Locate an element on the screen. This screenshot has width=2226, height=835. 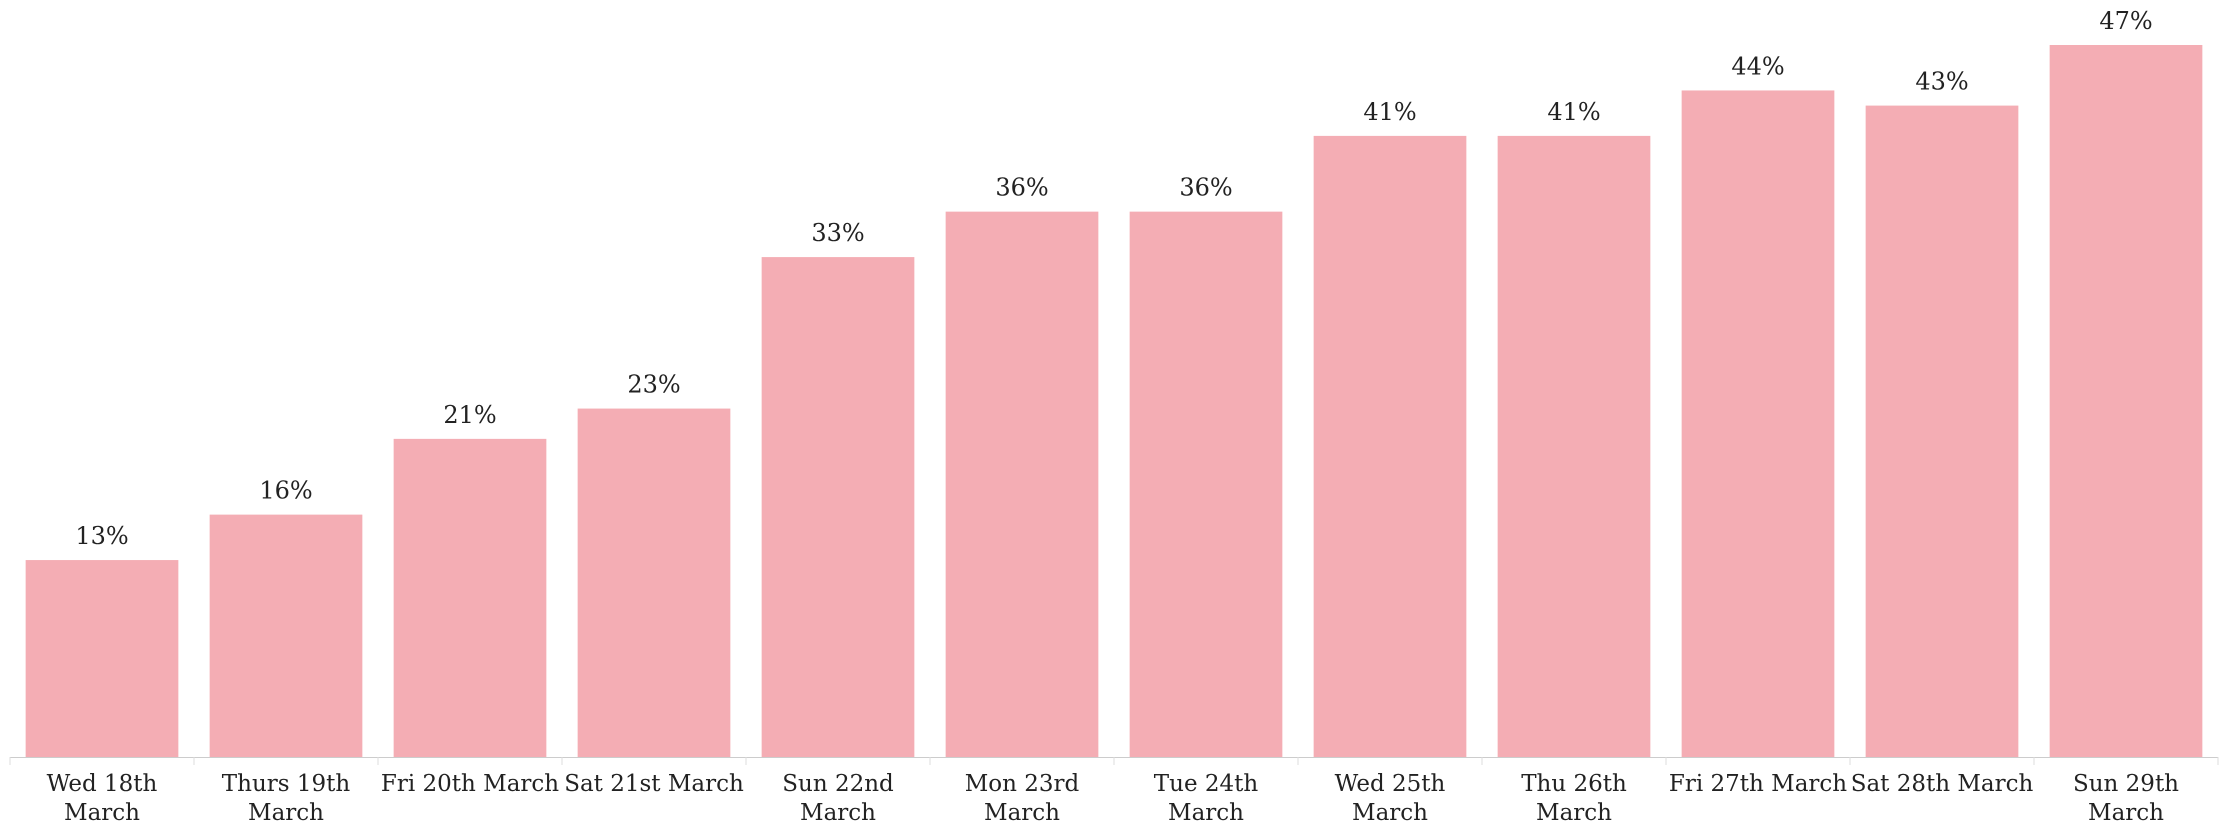
data-label: 43% is located at coordinates (1941, 82).